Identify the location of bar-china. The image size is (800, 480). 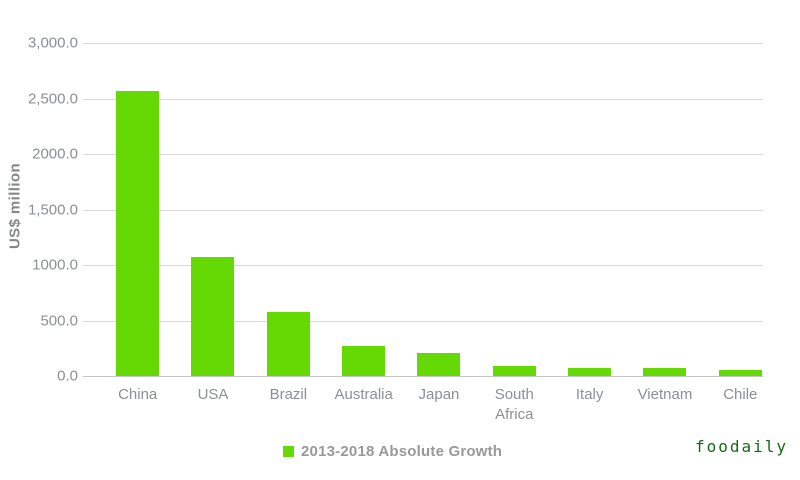
(138, 233).